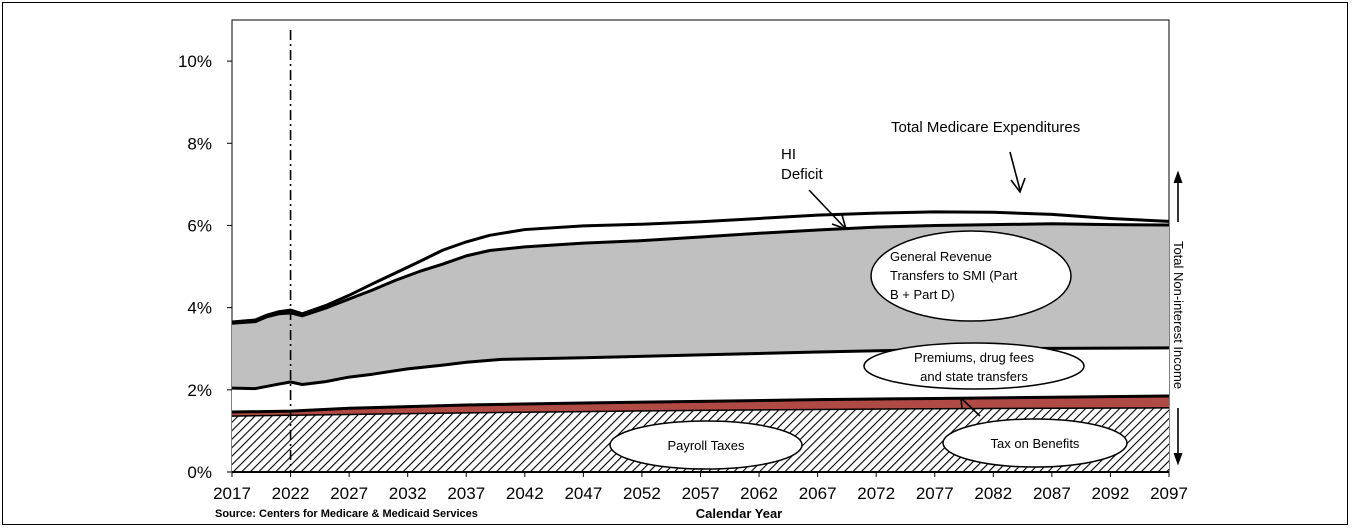  Describe the element at coordinates (291, 493) in the screenshot. I see `x-tick-label: 2022` at that location.